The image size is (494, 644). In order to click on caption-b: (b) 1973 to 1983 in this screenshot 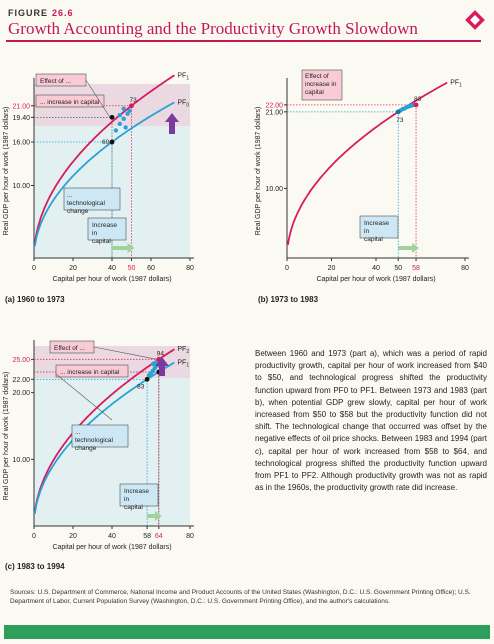, I will do `click(288, 299)`.